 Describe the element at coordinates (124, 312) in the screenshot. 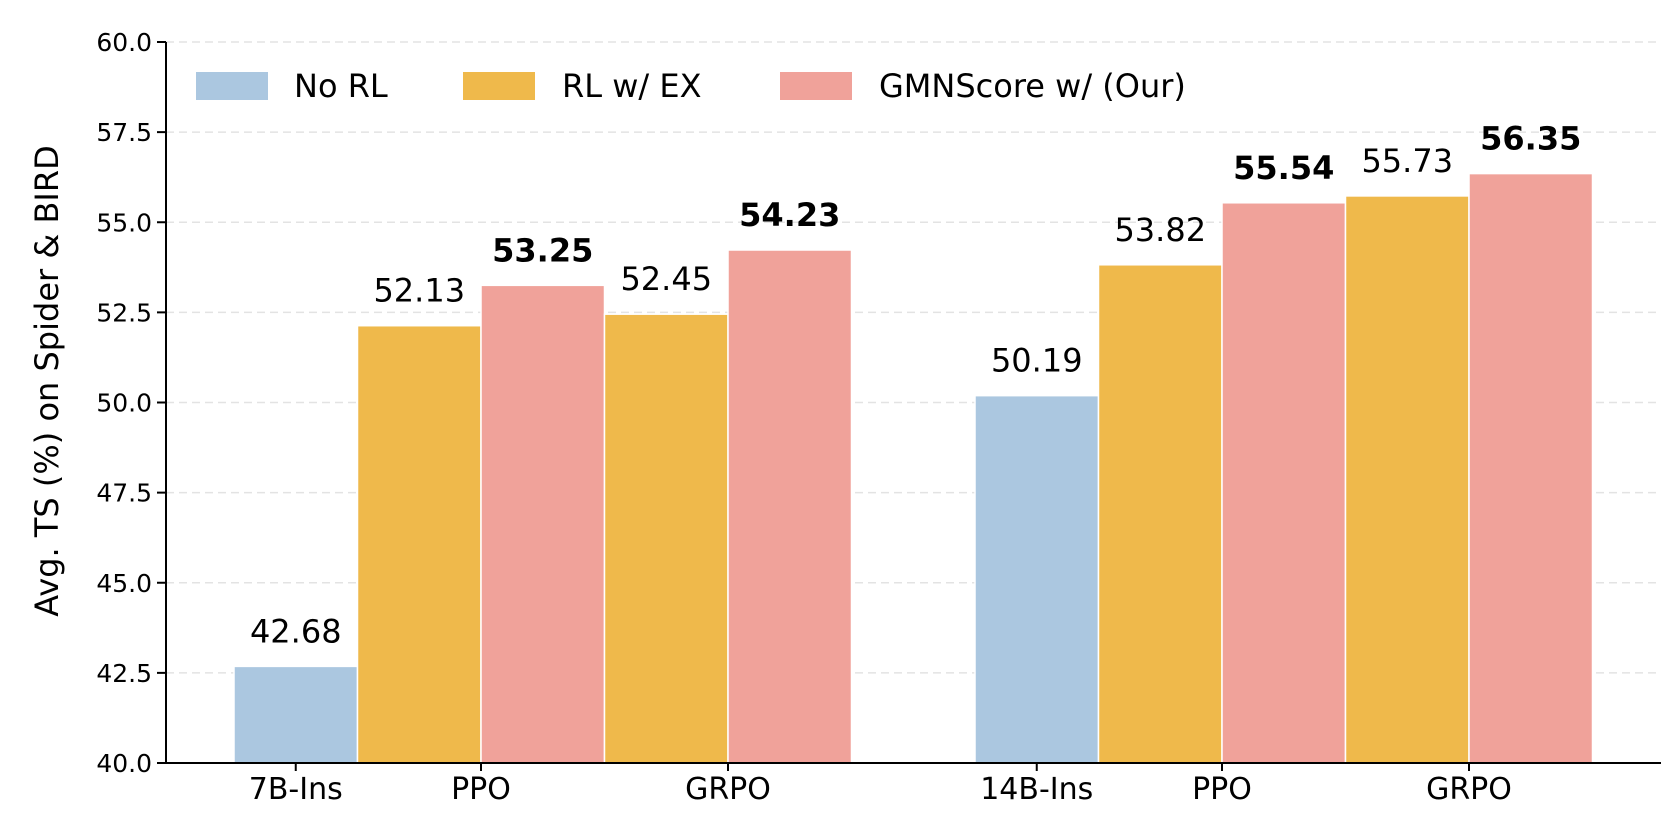

I see `y-tick-label: 52.5` at that location.